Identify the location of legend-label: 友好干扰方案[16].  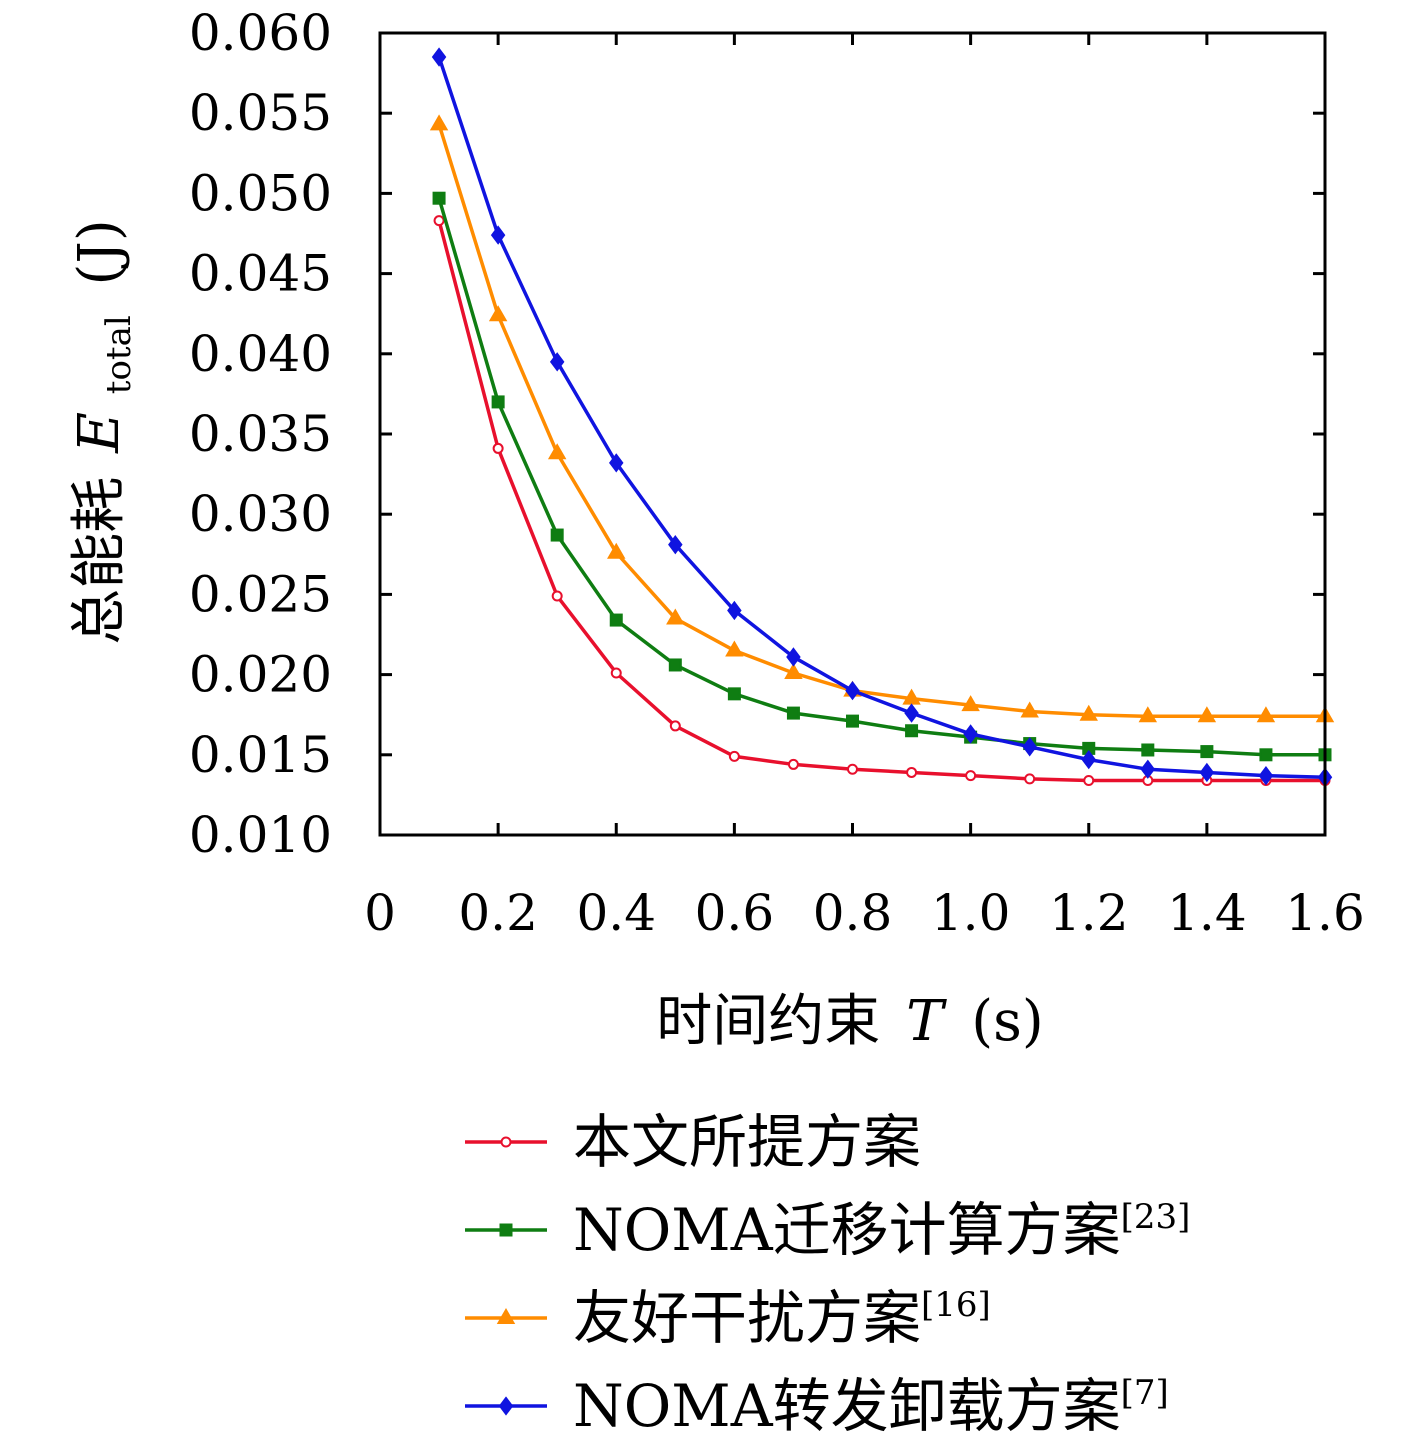
(782, 1318).